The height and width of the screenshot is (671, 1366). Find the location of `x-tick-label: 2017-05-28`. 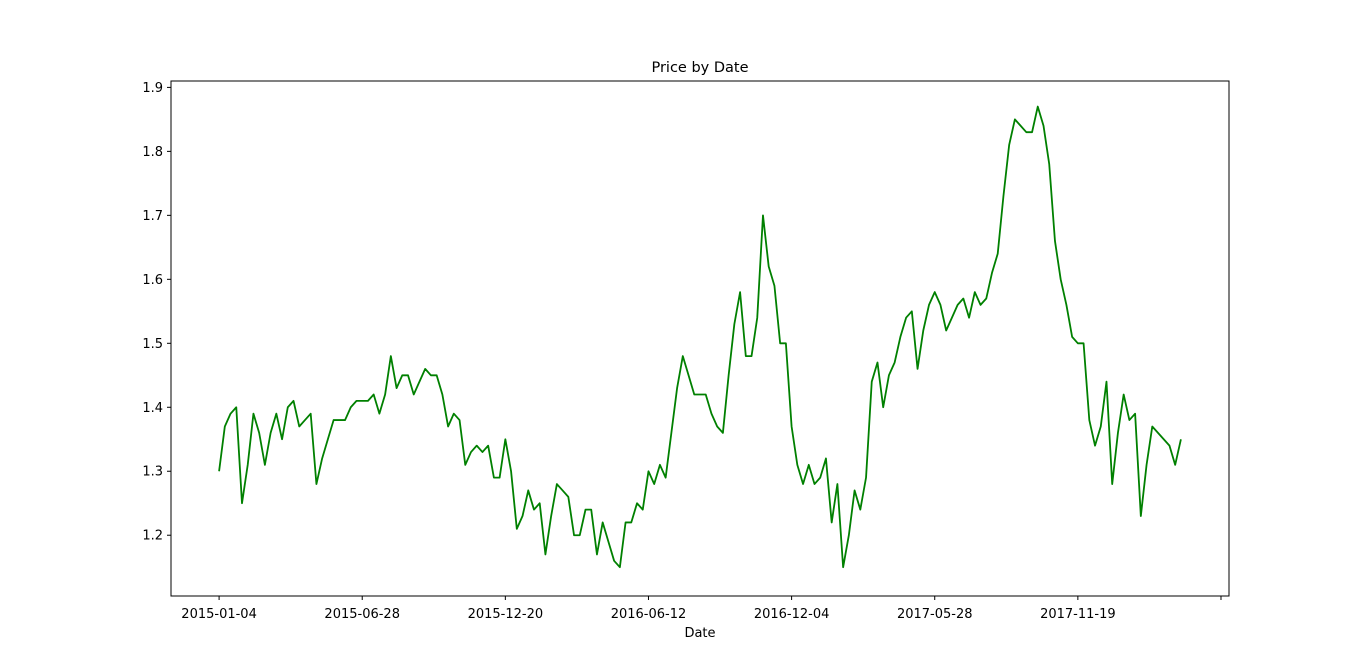

x-tick-label: 2017-05-28 is located at coordinates (935, 614).